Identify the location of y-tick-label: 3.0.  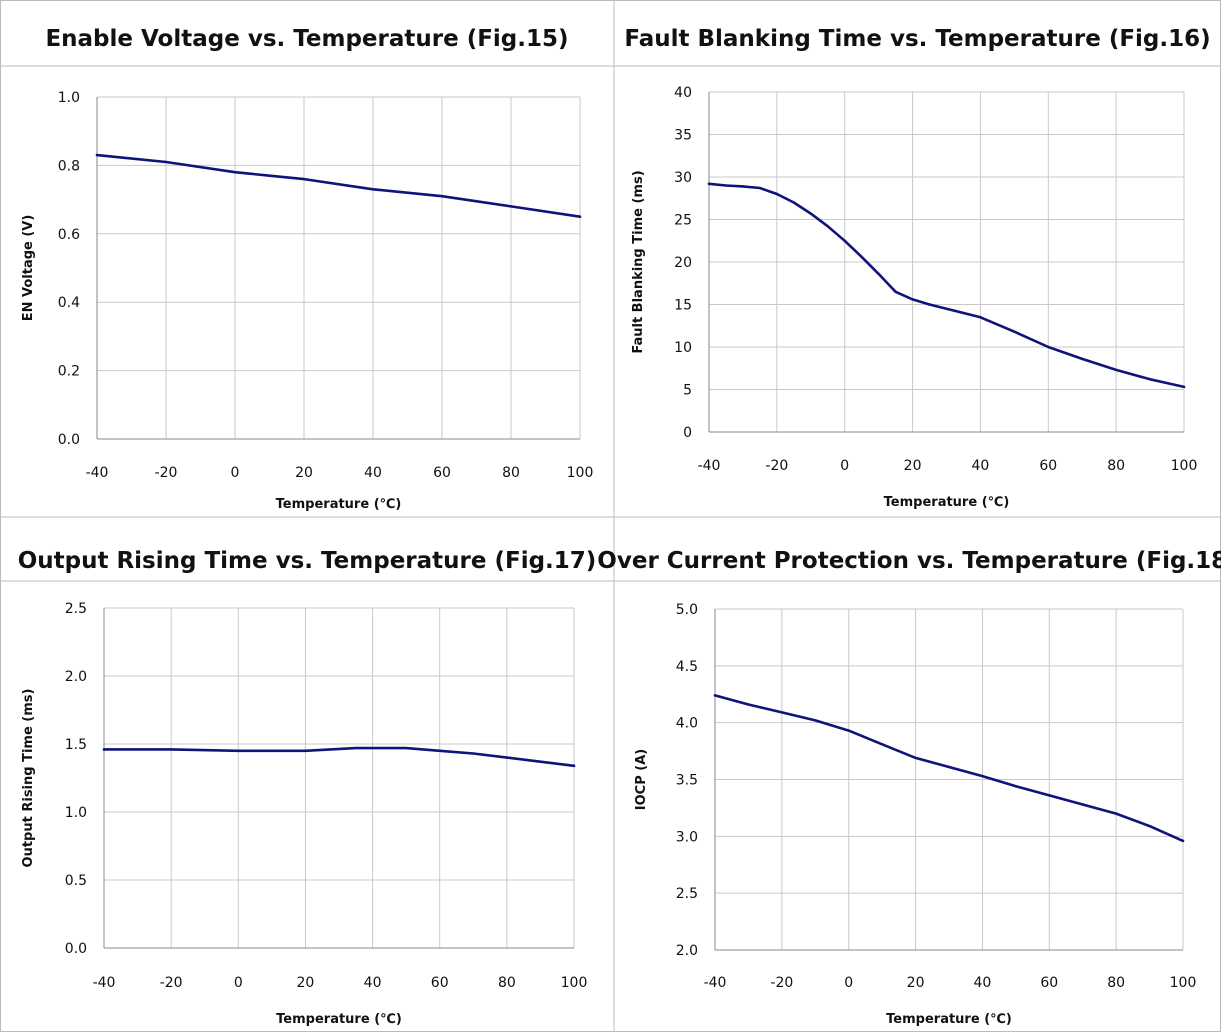
(687, 837).